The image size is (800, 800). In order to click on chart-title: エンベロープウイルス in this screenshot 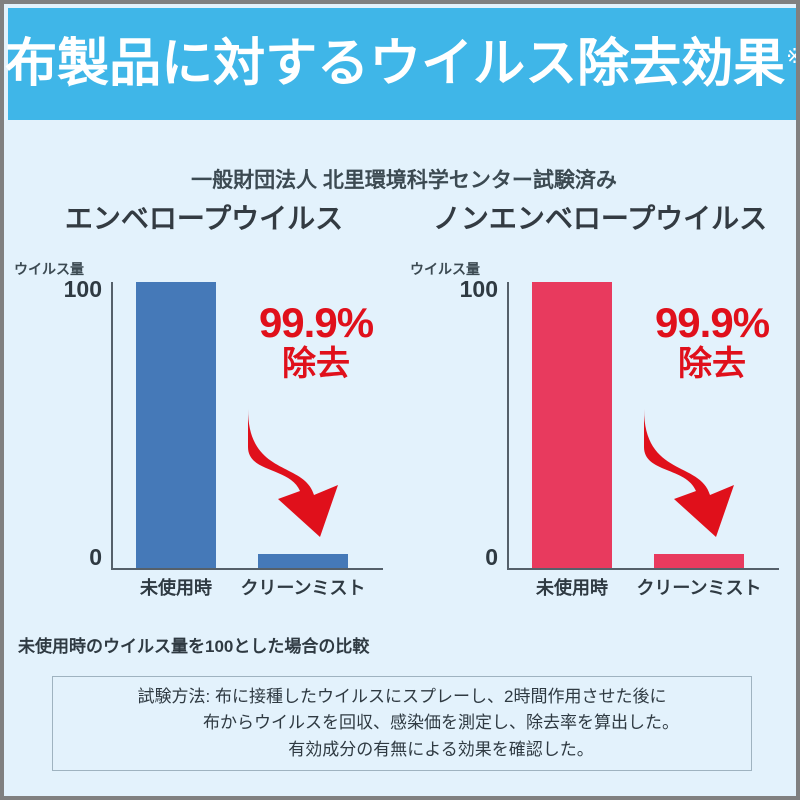, I will do `click(204, 218)`.